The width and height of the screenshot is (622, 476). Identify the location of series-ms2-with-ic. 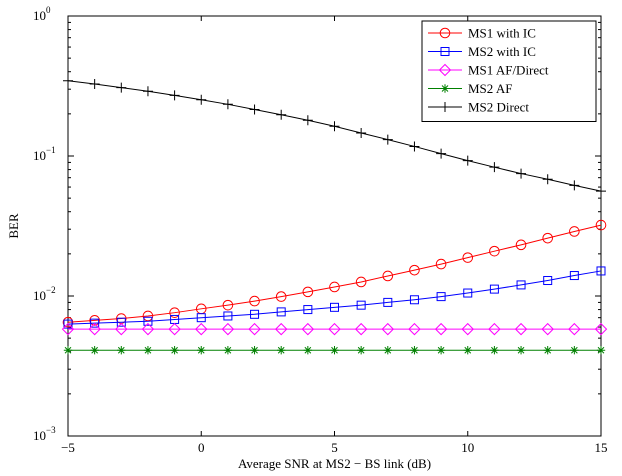
(334, 297).